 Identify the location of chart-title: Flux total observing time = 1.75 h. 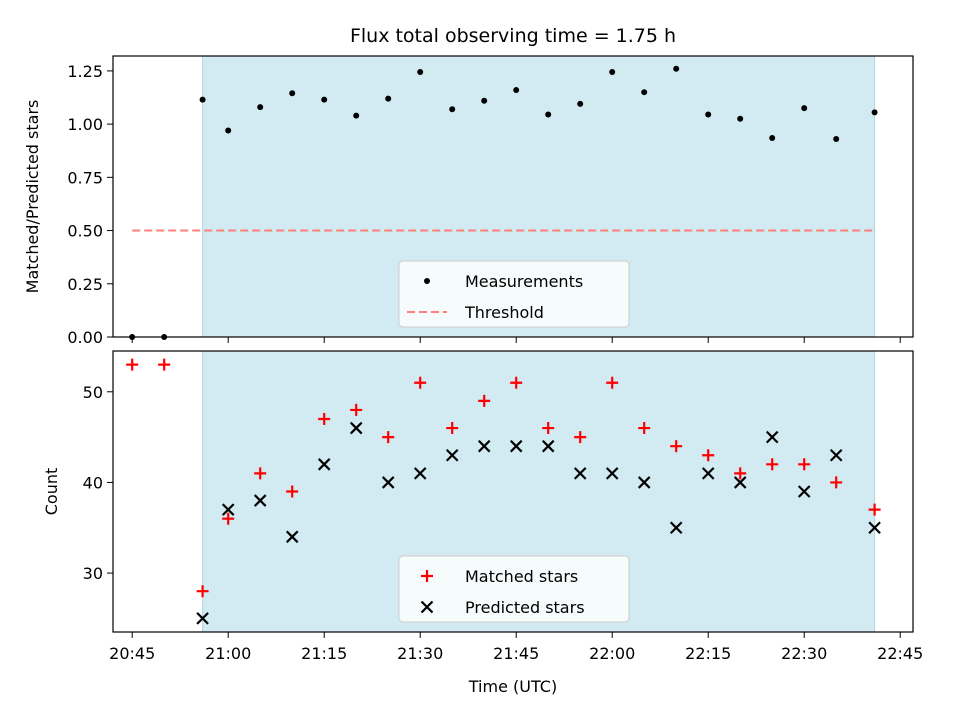
(513, 36).